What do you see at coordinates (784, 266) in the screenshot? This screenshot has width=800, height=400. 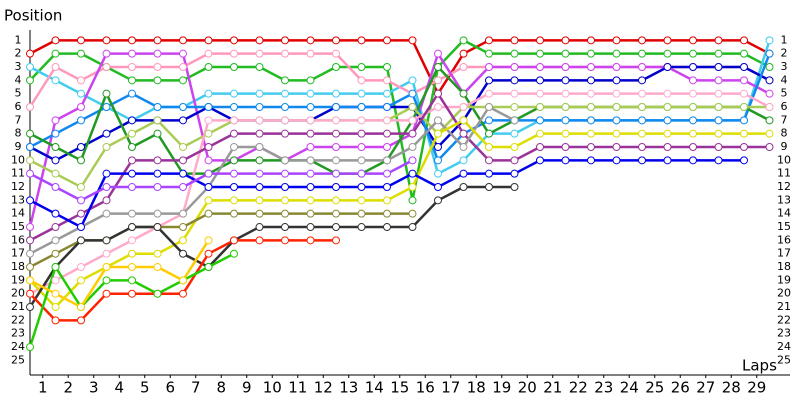 I see `y-tick-label-right: 18` at bounding box center [784, 266].